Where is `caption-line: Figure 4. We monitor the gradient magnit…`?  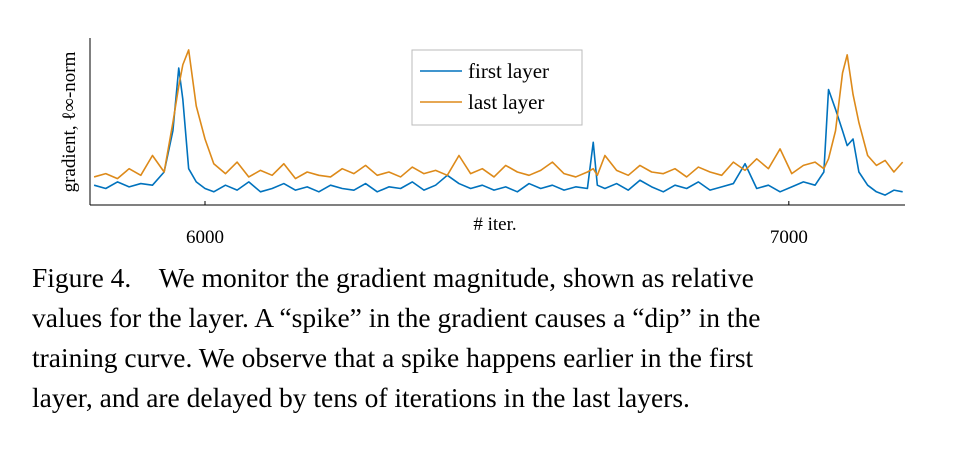 caption-line: Figure 4. We monitor the gradient magnit… is located at coordinates (393, 277).